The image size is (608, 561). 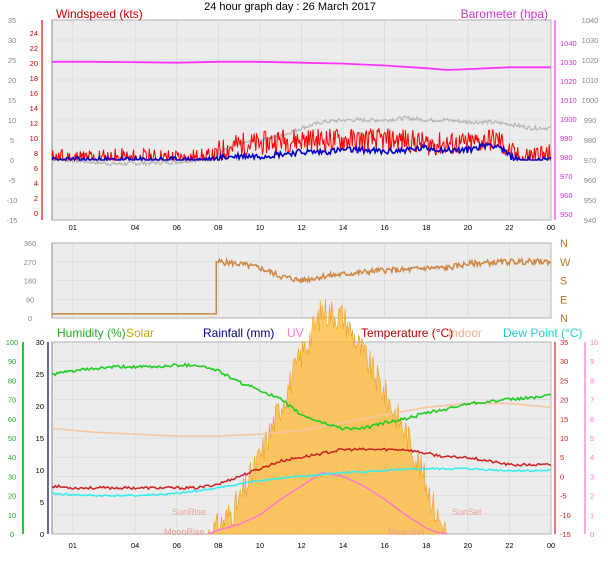 I want to click on windspeed-tick-label: 10, so click(x=12, y=120).